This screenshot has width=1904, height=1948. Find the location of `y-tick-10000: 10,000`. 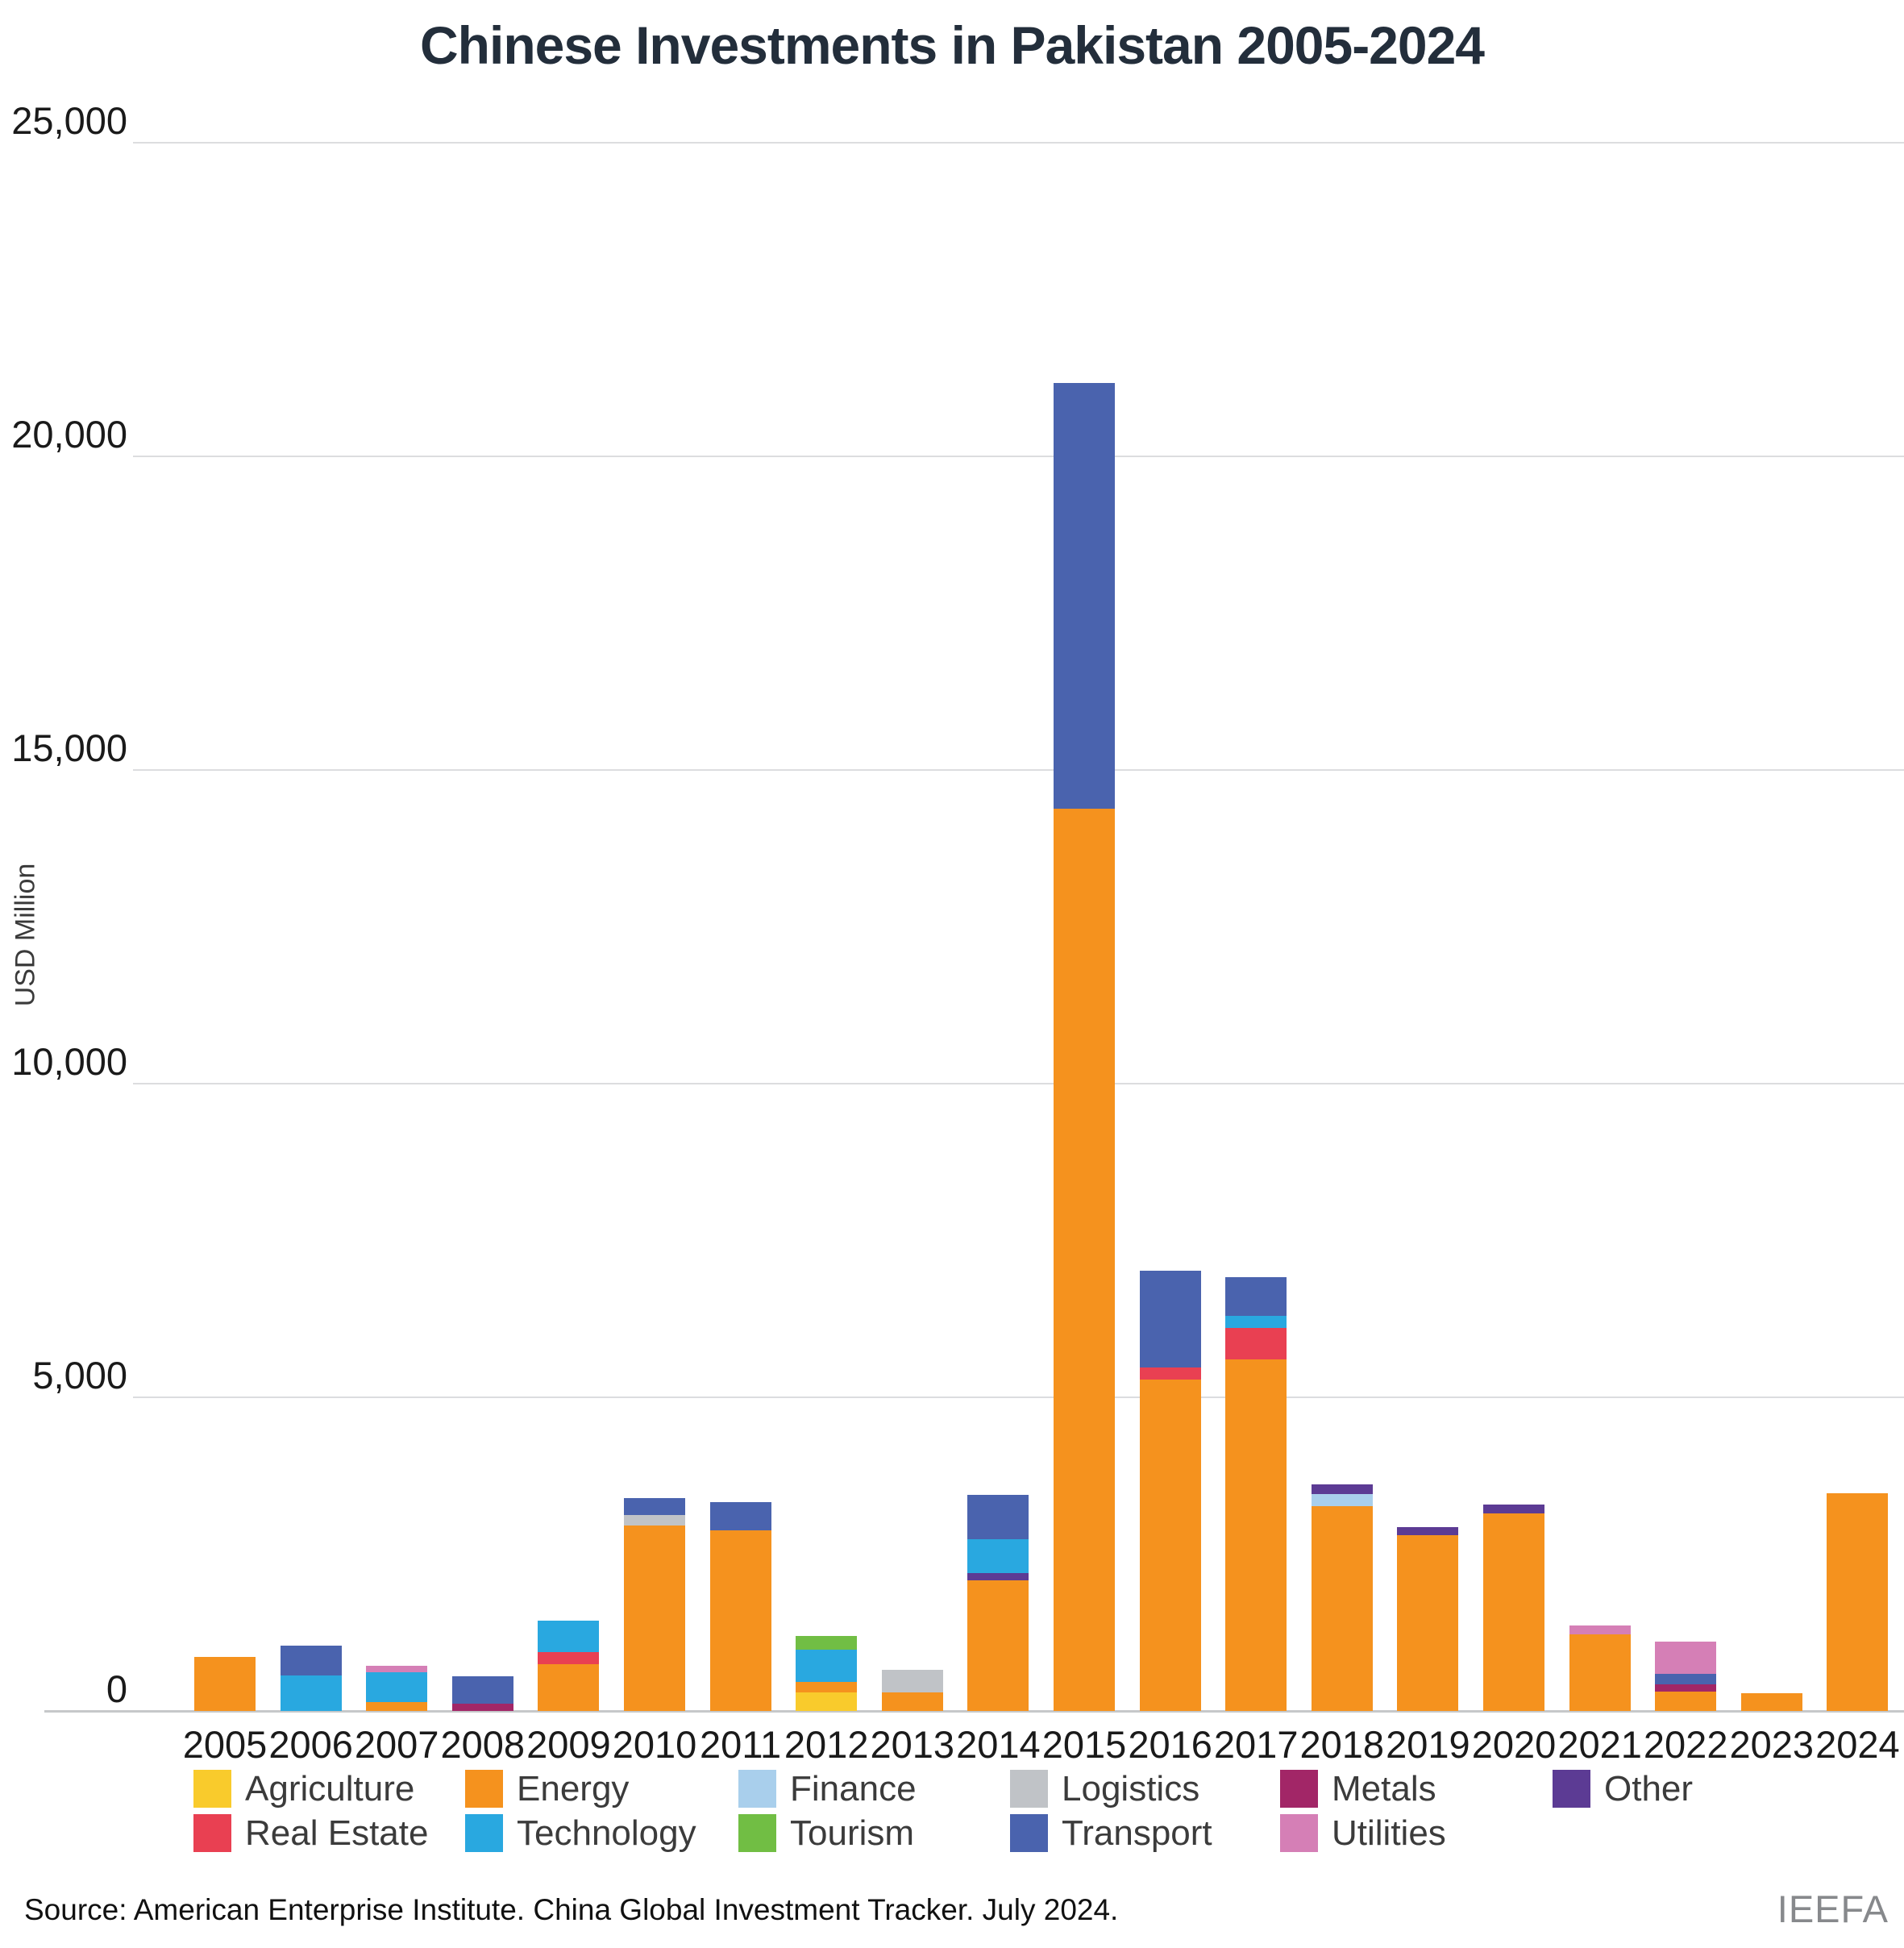

y-tick-10000: 10,000 is located at coordinates (69, 1061).